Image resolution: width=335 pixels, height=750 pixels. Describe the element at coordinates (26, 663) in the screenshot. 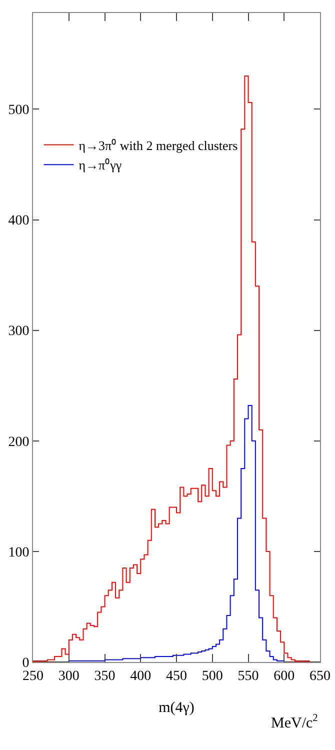

I see `y-tick-label: 0` at that location.